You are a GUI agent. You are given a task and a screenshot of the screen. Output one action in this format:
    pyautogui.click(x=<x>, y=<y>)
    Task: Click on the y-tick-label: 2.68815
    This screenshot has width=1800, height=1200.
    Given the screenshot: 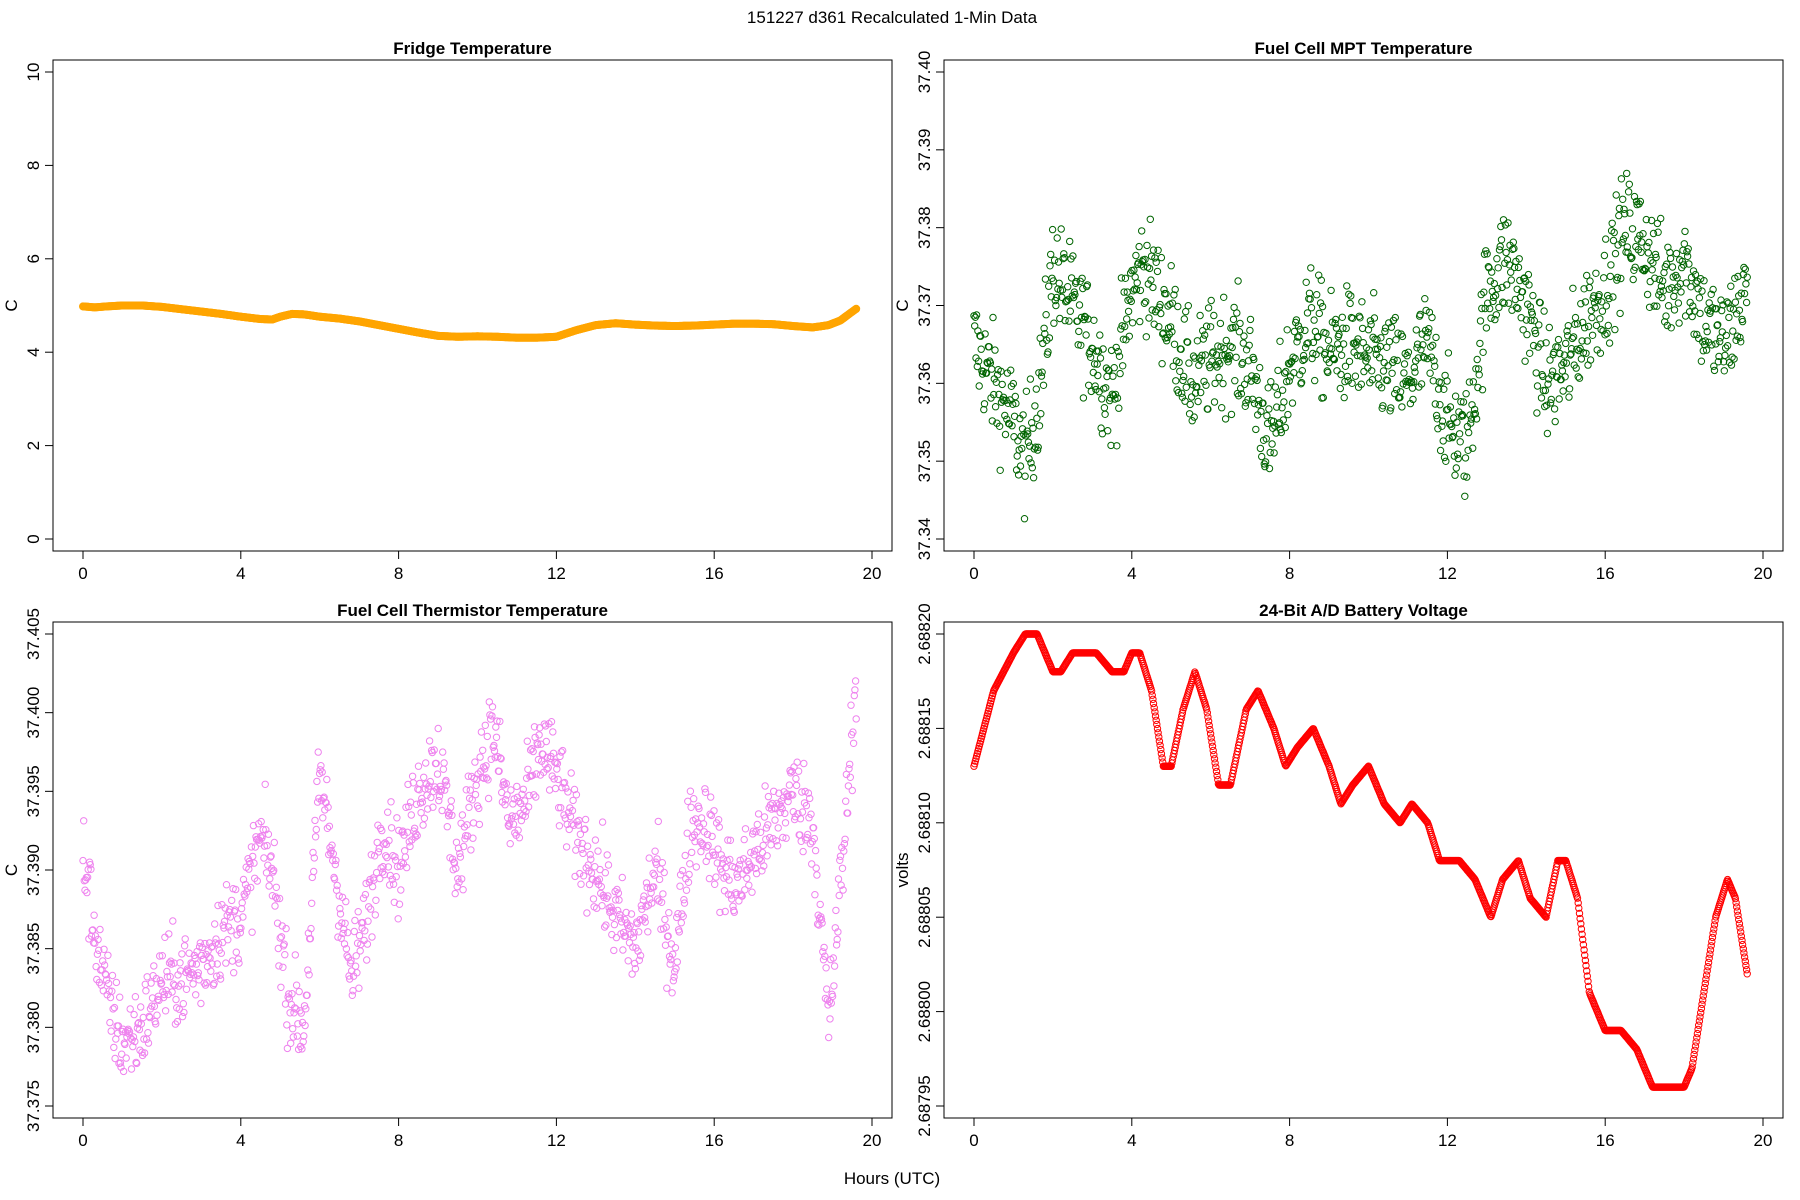 What is the action you would take?
    pyautogui.click(x=924, y=728)
    